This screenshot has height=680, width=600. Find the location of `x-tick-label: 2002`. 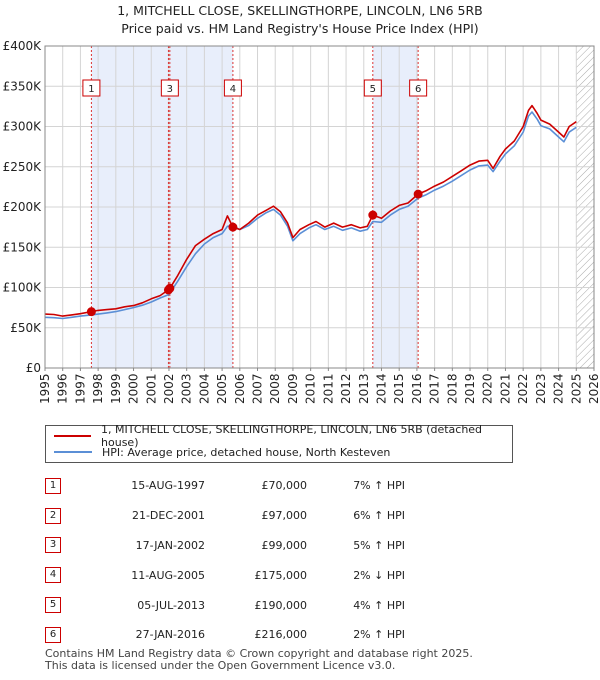

x-tick-label: 2002 is located at coordinates (169, 388).